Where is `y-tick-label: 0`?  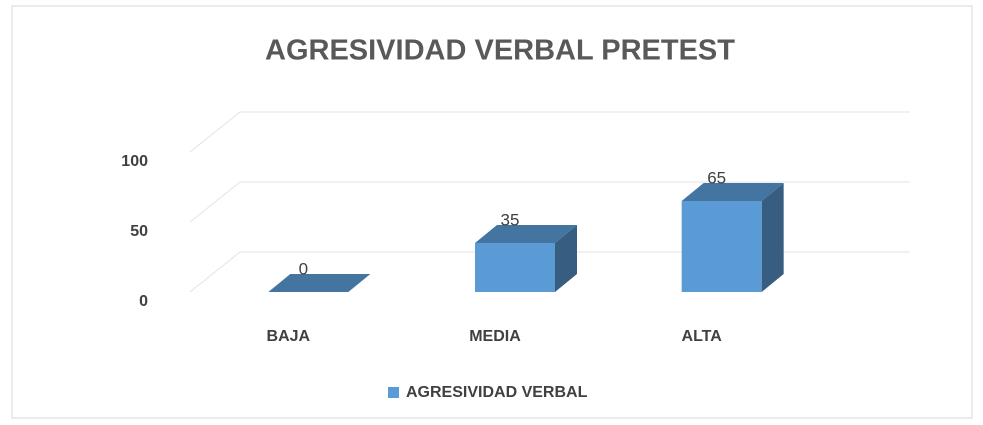 y-tick-label: 0 is located at coordinates (143, 301).